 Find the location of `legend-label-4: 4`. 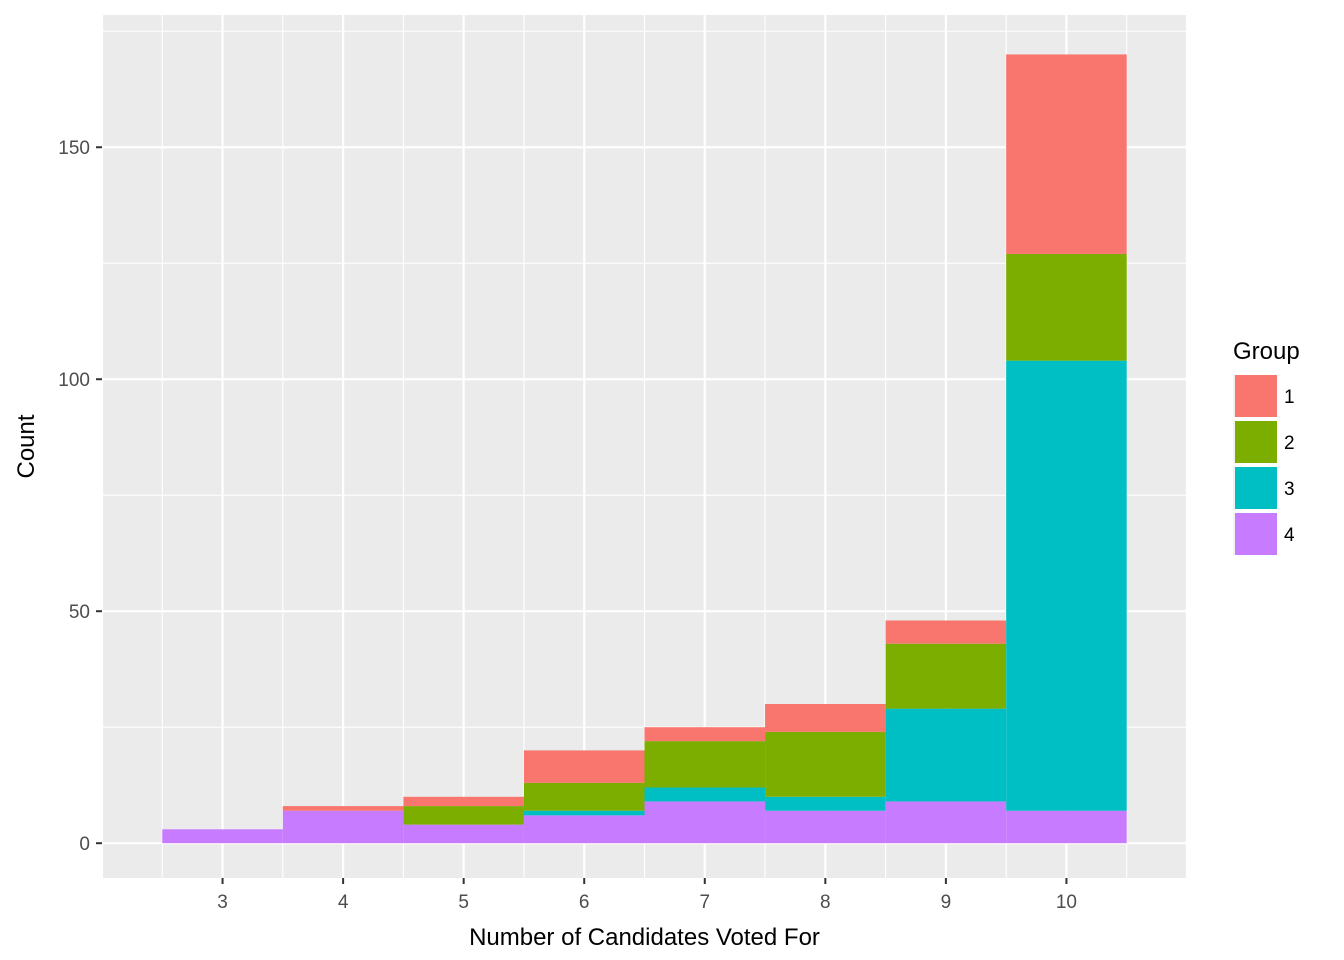

legend-label-4: 4 is located at coordinates (1289, 535).